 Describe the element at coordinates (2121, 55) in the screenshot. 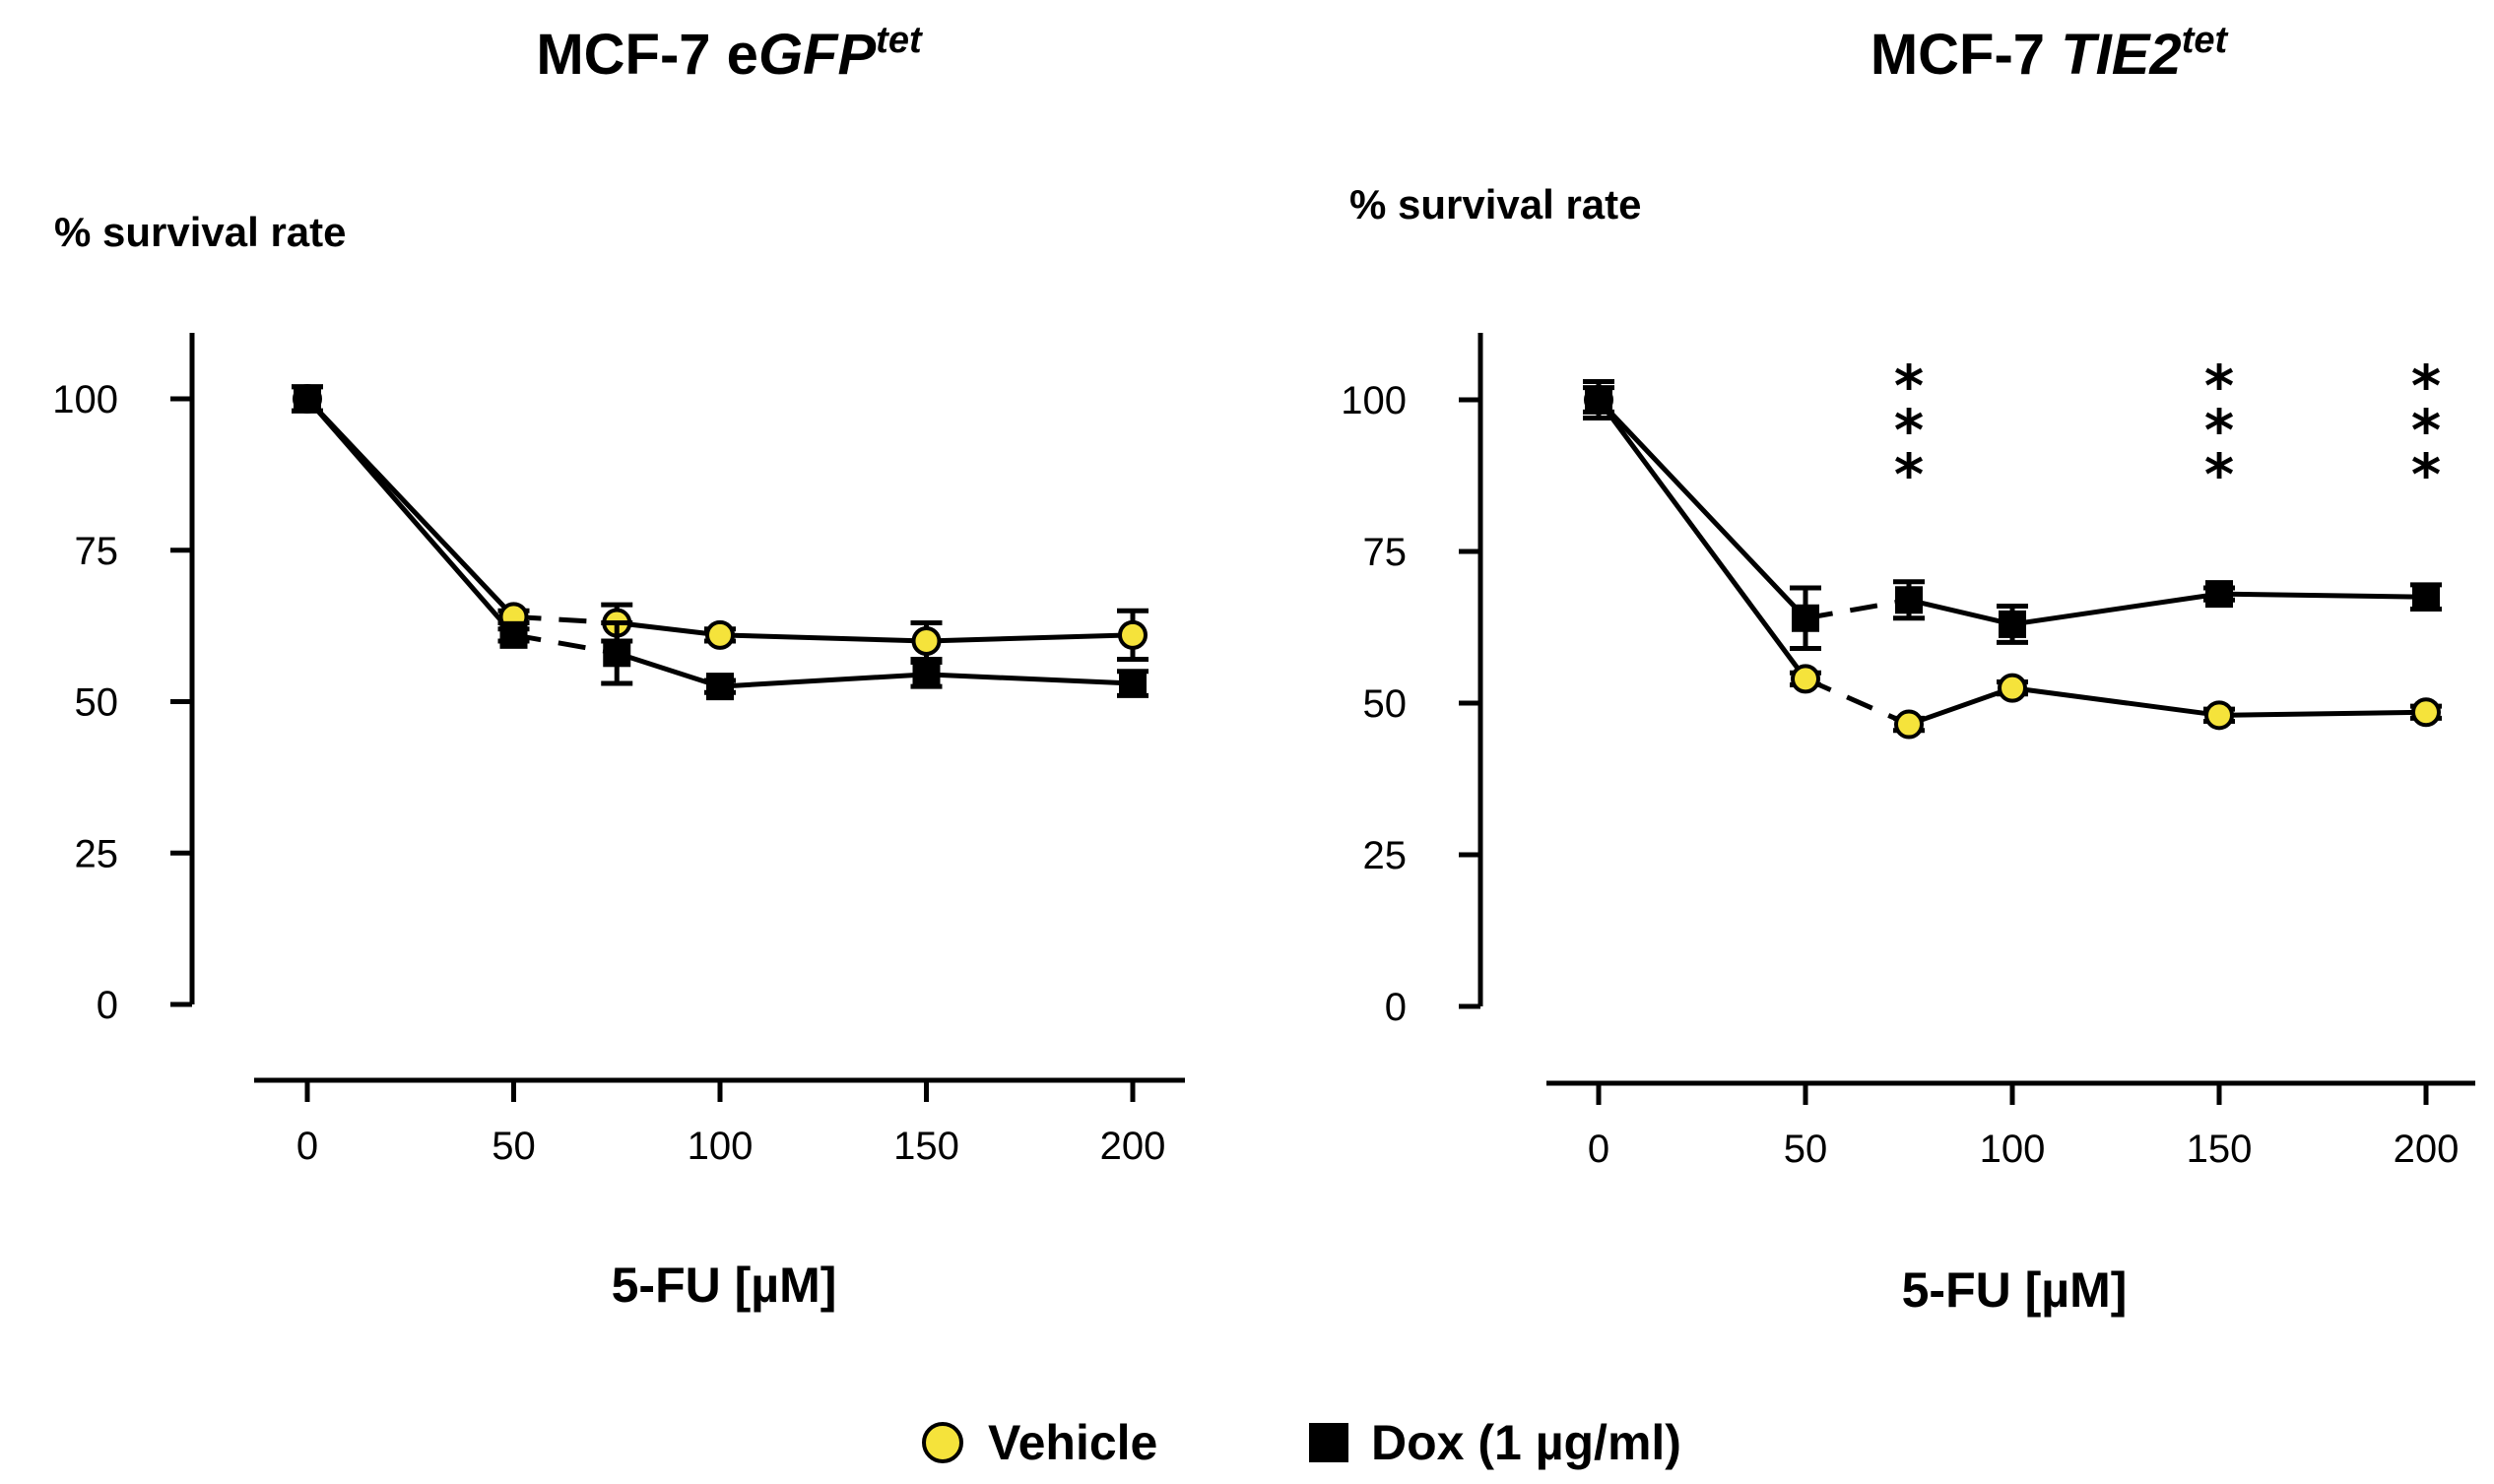

I see `title-gene: TIE2` at that location.